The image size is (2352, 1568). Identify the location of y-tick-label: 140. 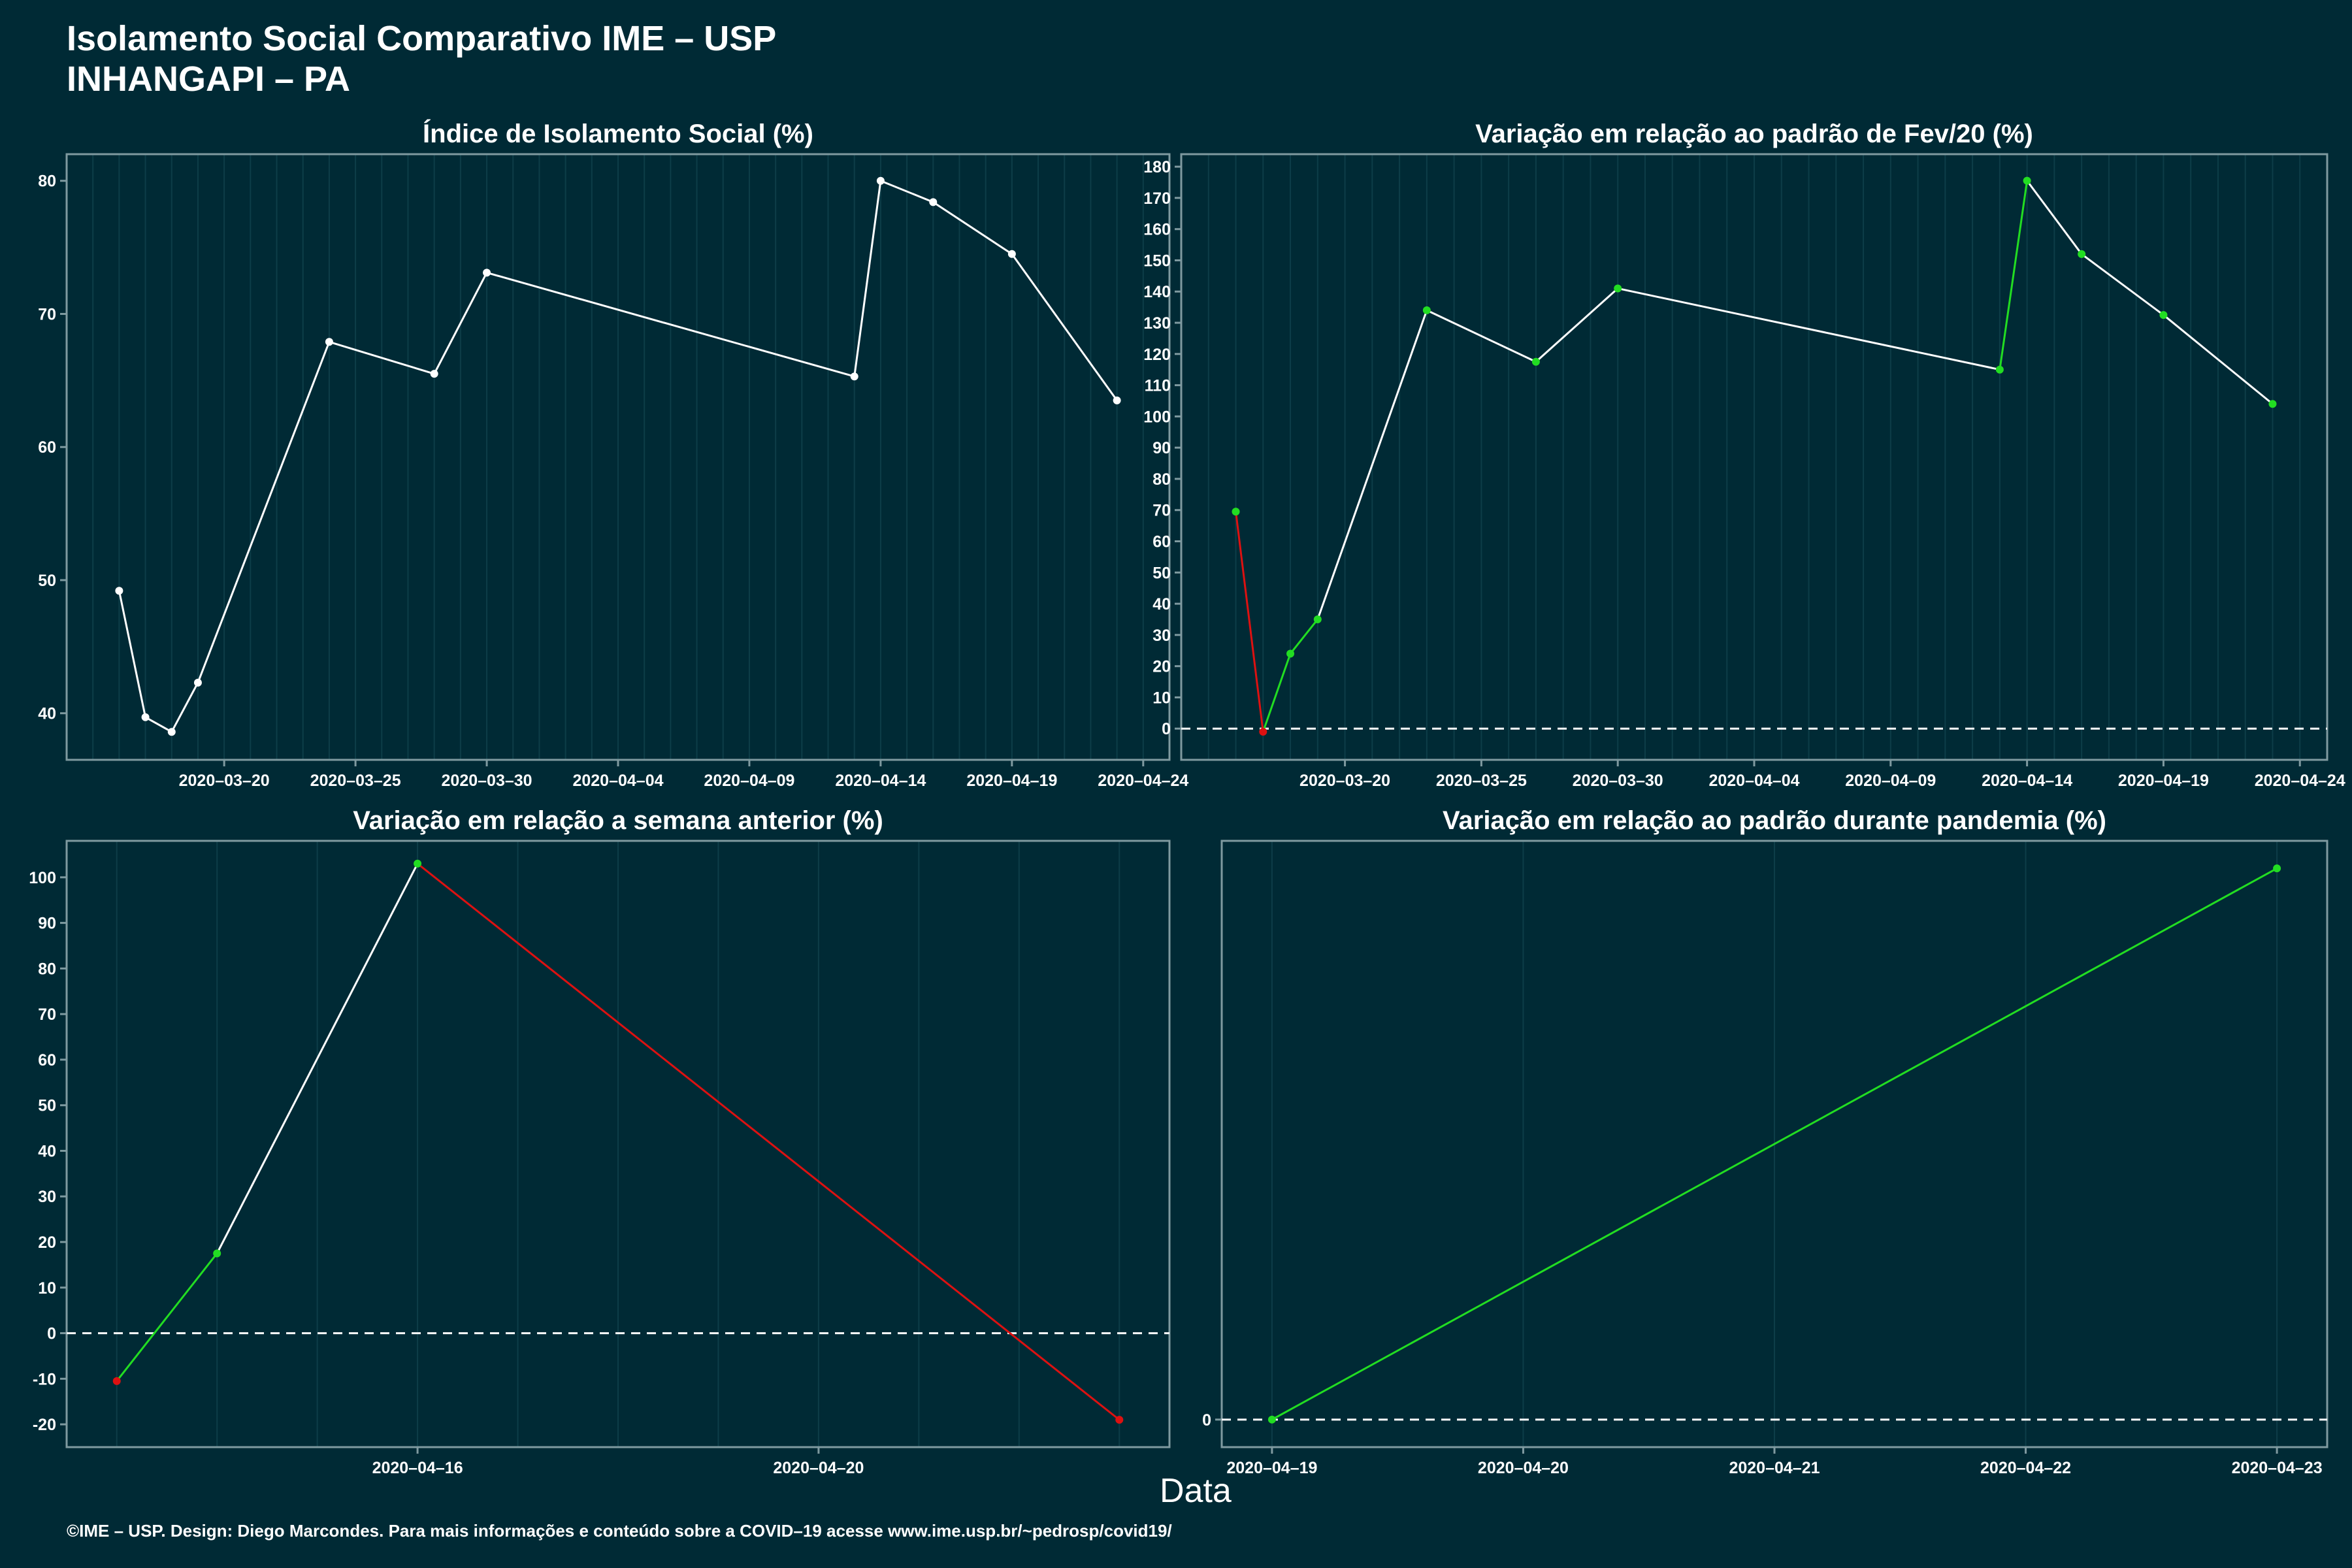
(1157, 292).